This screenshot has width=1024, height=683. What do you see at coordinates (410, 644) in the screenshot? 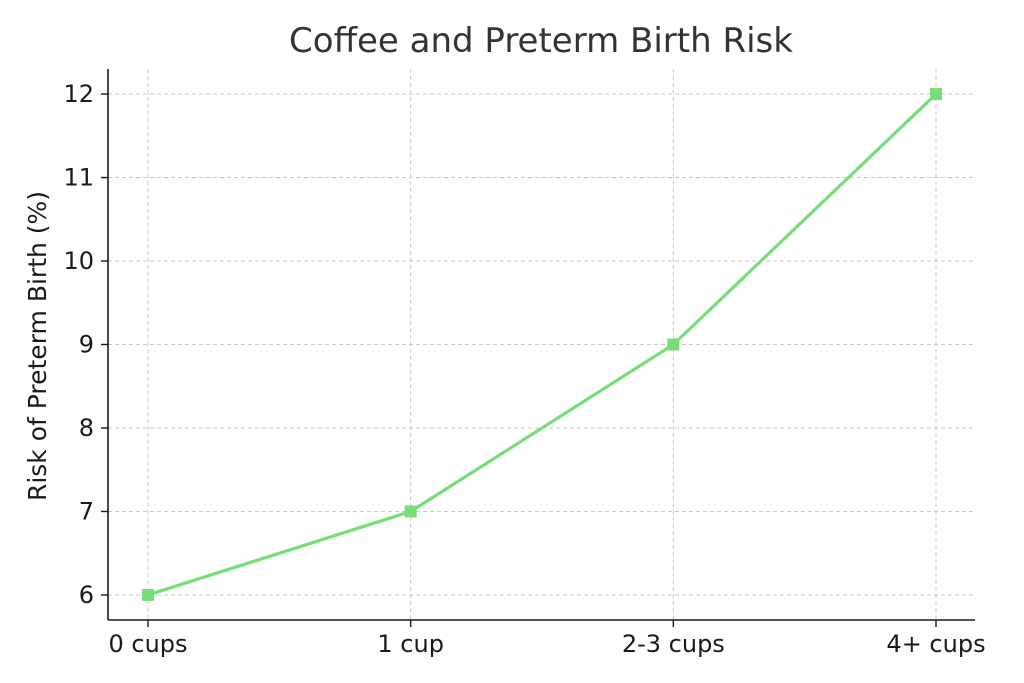
I see `x-tick-label: 1 cup` at bounding box center [410, 644].